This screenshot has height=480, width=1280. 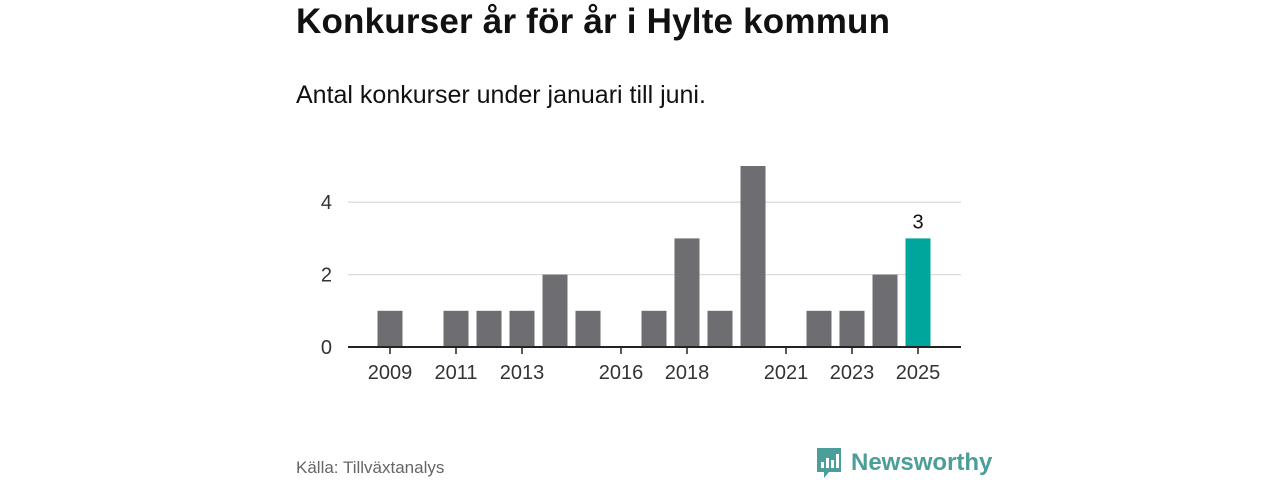 I want to click on chart-subtitle: Antal konkurser under januari till juni., so click(x=501, y=95).